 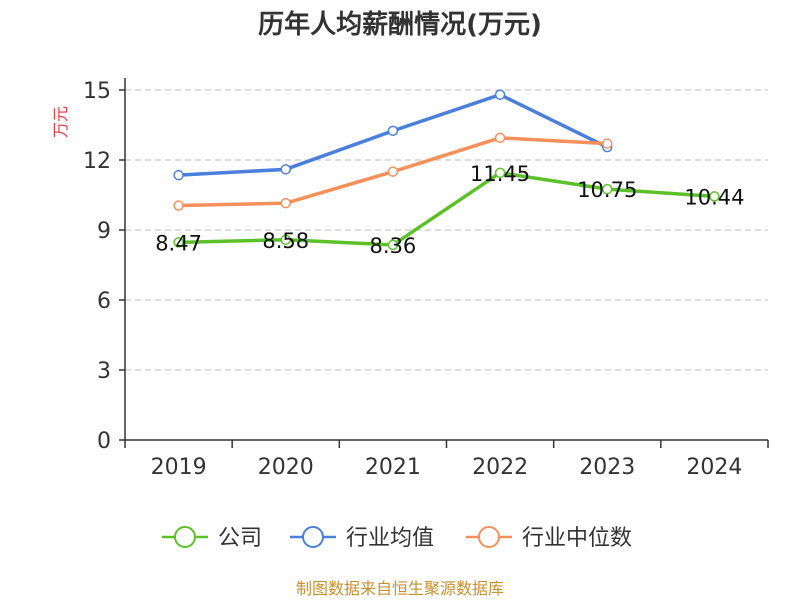 I want to click on data-labels: 8.47 8.58 8.36 11.45 10.75 10.44, so click(x=449, y=210).